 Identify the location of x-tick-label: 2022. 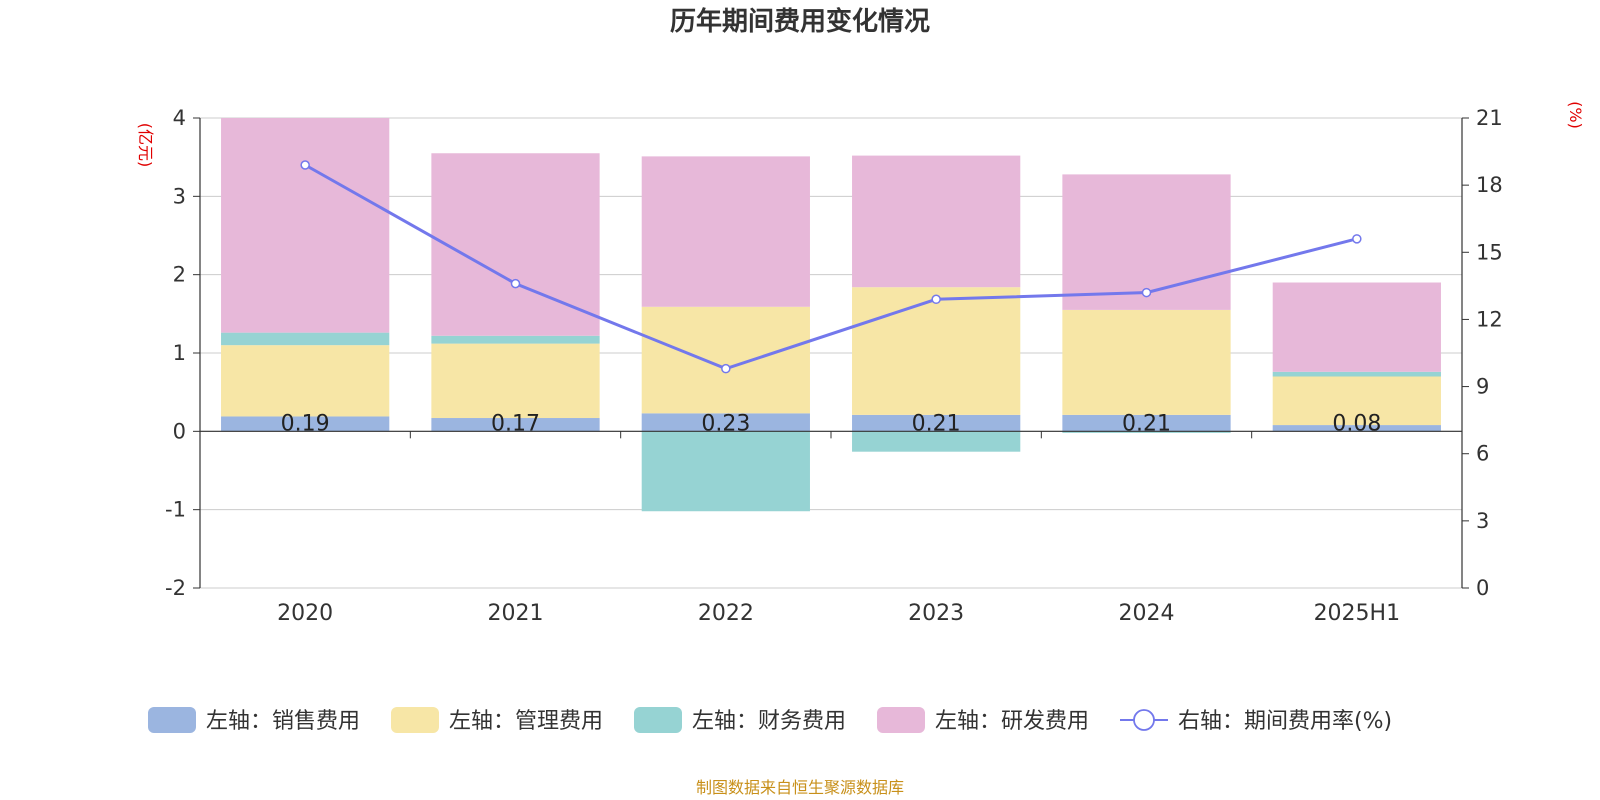
(726, 613).